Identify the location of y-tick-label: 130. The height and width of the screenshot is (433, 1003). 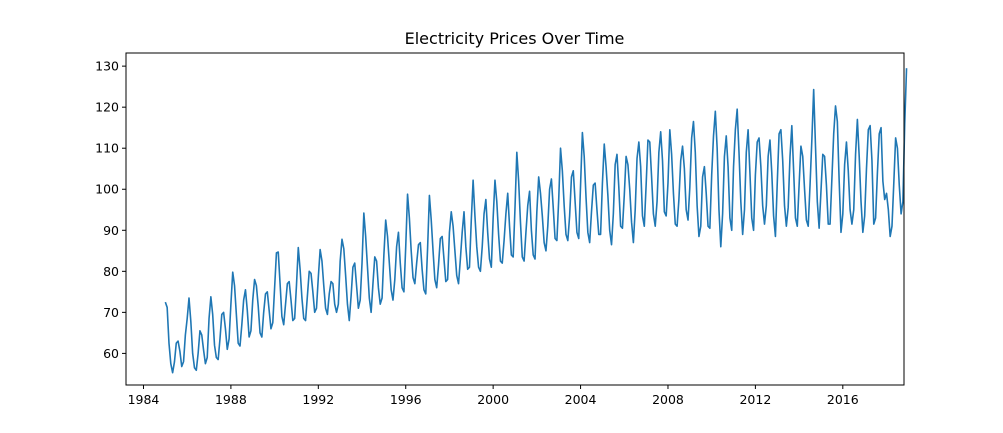
(107, 66).